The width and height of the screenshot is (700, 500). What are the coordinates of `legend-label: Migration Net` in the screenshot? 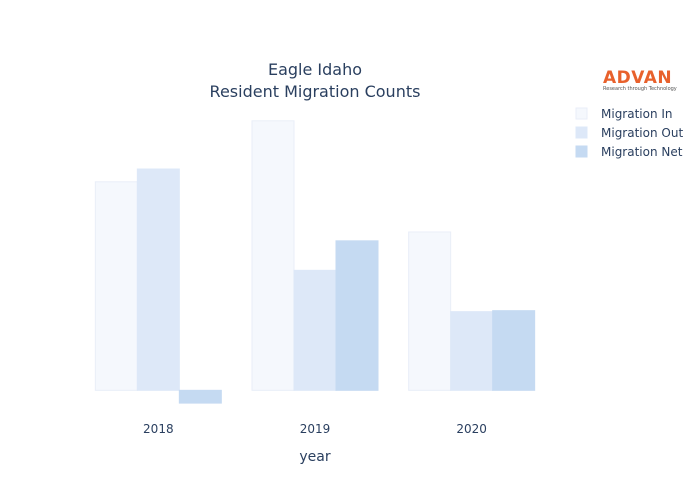 It's located at (642, 152).